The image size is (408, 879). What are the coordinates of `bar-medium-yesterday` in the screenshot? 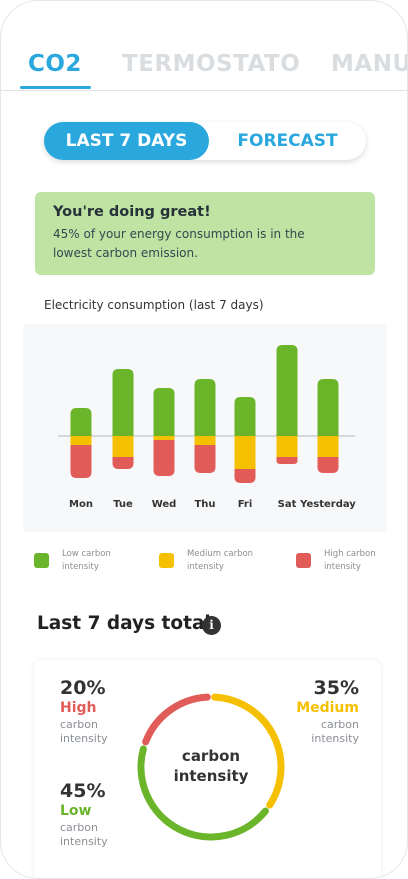 It's located at (328, 446).